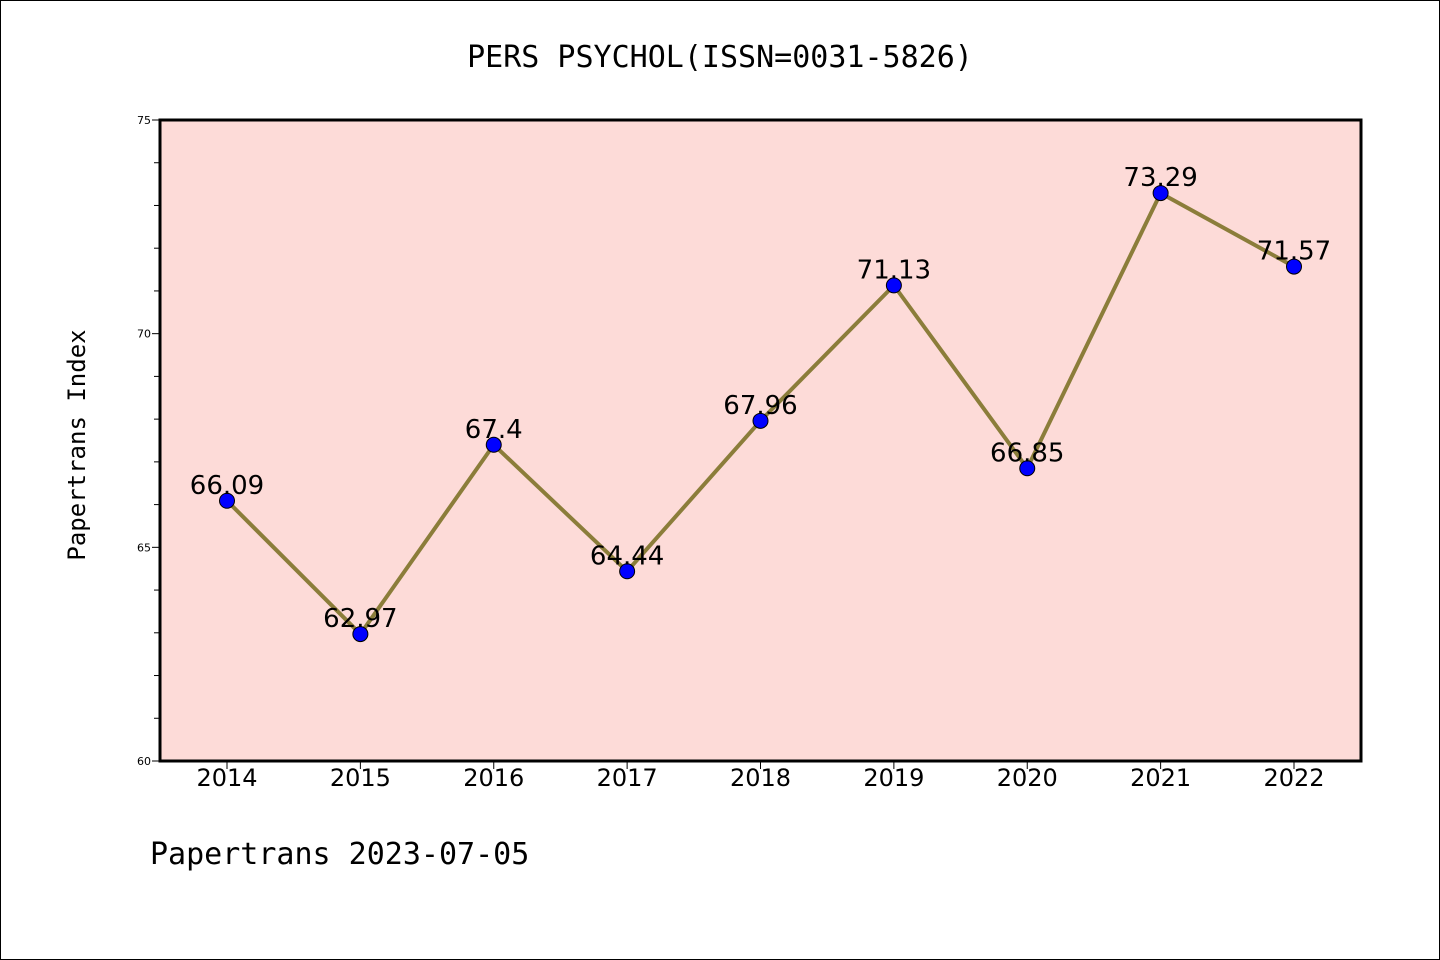 This screenshot has width=1440, height=960. What do you see at coordinates (1160, 178) in the screenshot?
I see `data-label: 73.29` at bounding box center [1160, 178].